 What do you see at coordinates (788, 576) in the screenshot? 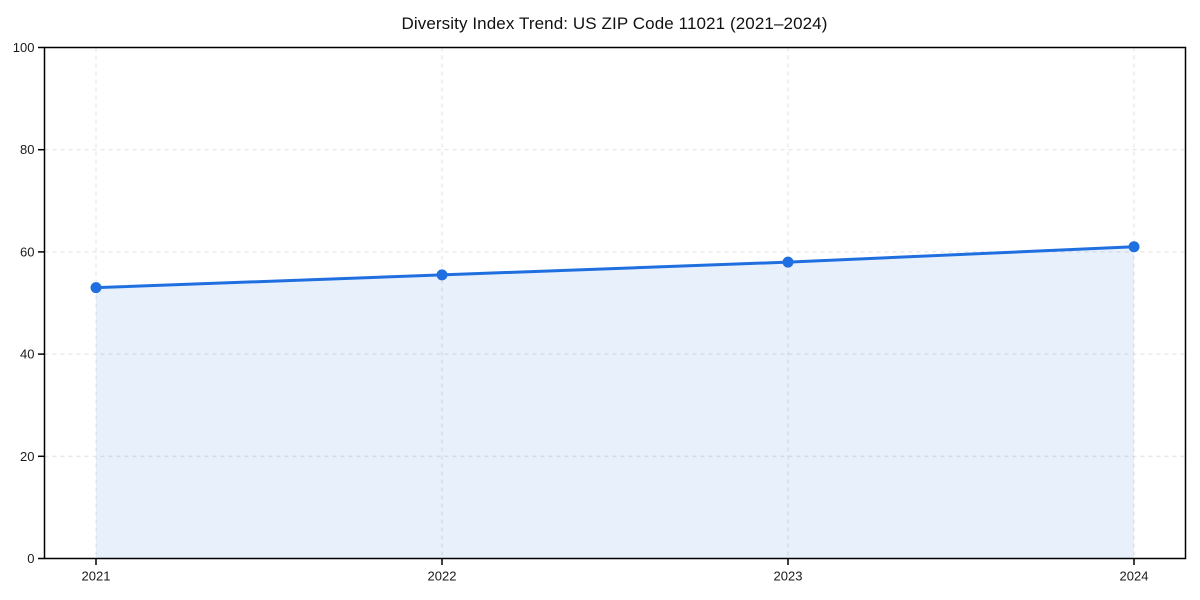
I see `x-tick-label: 2023` at bounding box center [788, 576].